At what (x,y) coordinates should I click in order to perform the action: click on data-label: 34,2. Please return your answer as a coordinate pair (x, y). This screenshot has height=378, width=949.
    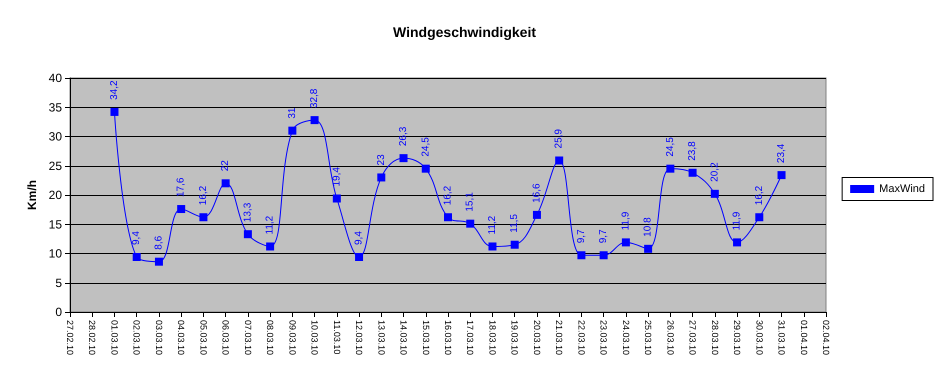
    Looking at the image, I should click on (114, 90).